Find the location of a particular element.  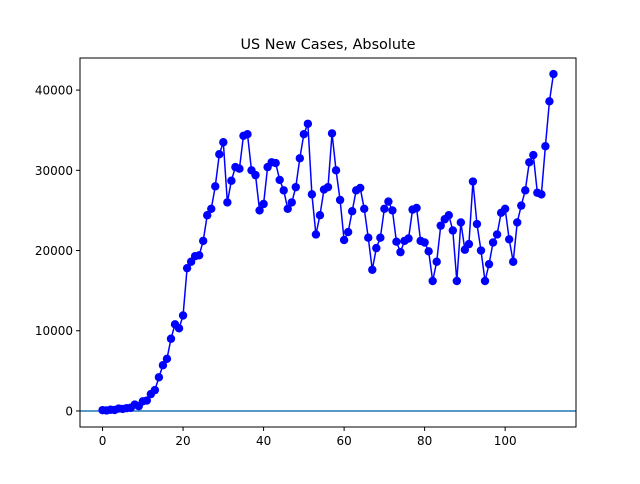

y-tick-label: 10000 is located at coordinates (54, 331).